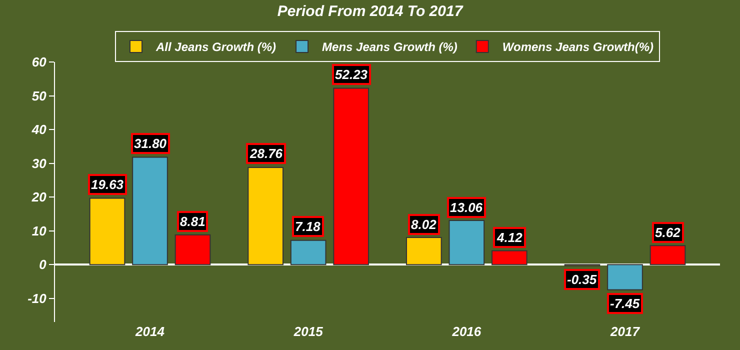 This screenshot has height=350, width=740. I want to click on text: 5.62, so click(667, 232).